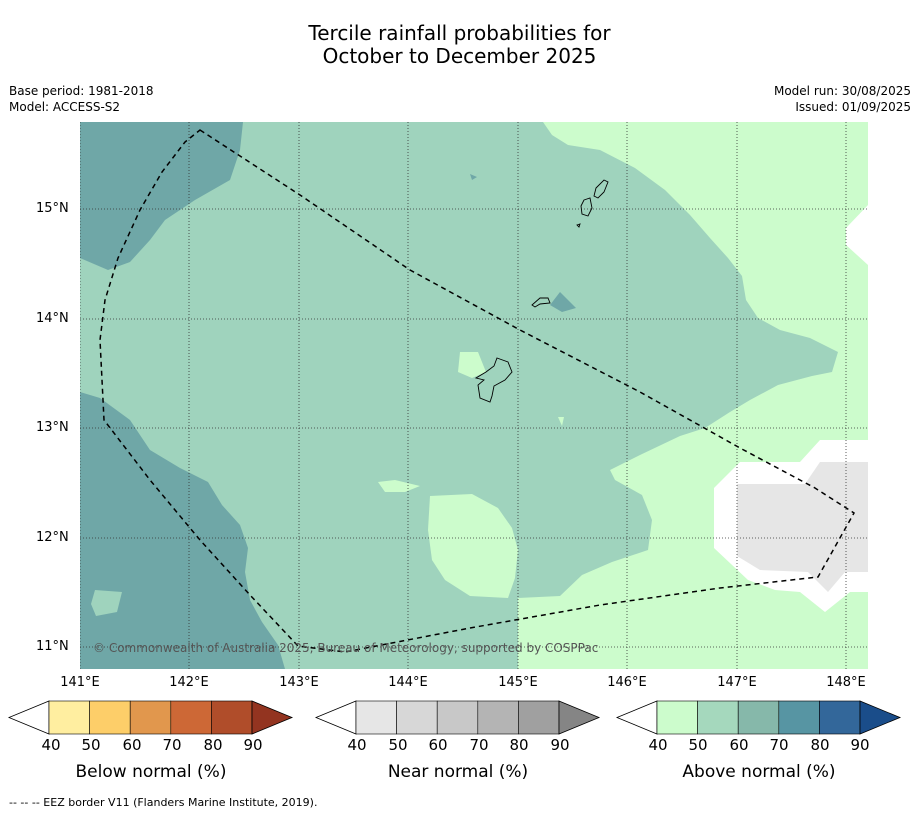  Describe the element at coordinates (106, 603) in the screenshot. I see `mid-patch-sw` at that location.